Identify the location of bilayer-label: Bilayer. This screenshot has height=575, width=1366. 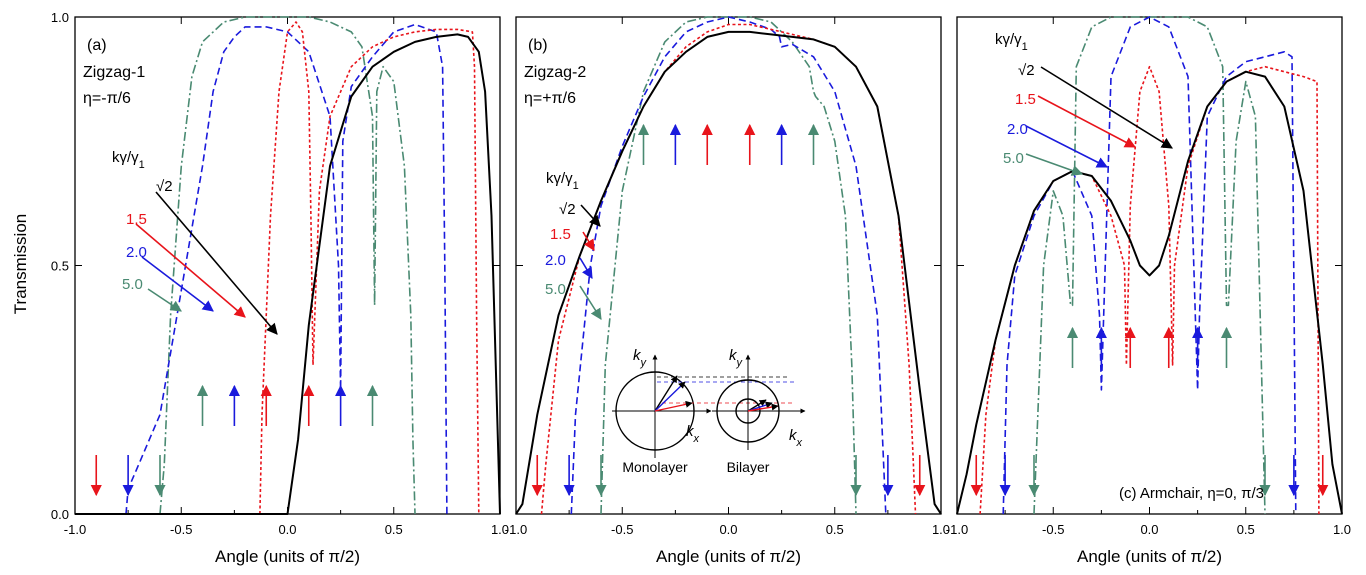
(748, 467).